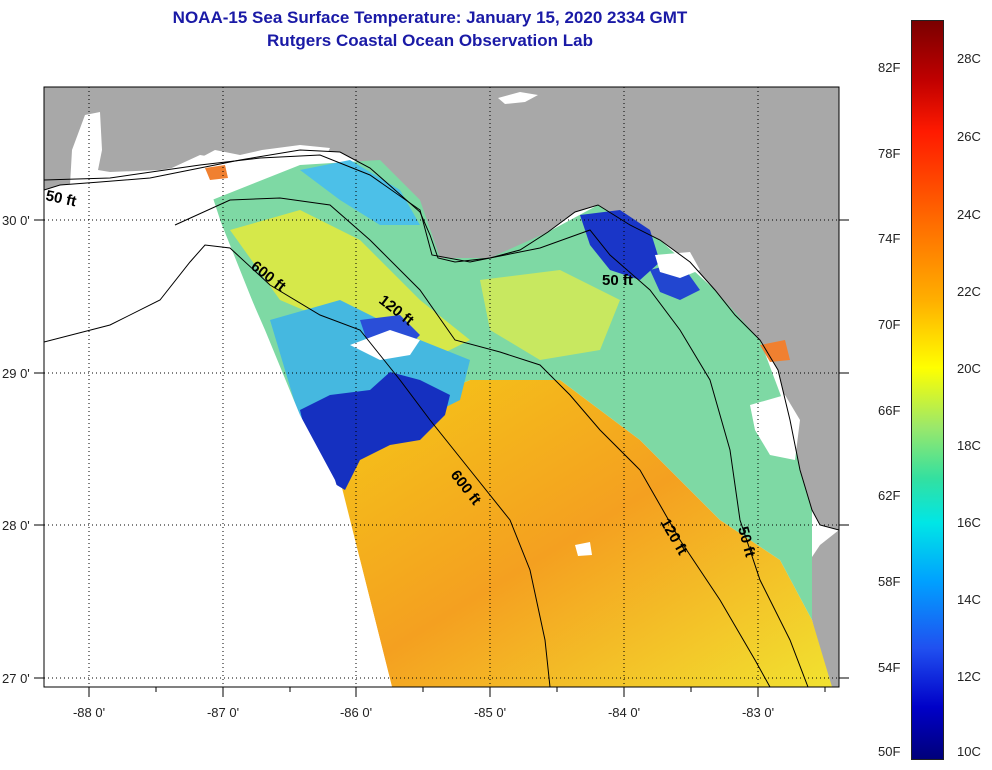 The height and width of the screenshot is (770, 992). Describe the element at coordinates (16, 220) in the screenshot. I see `lat-tick-label: 30 0'` at that location.